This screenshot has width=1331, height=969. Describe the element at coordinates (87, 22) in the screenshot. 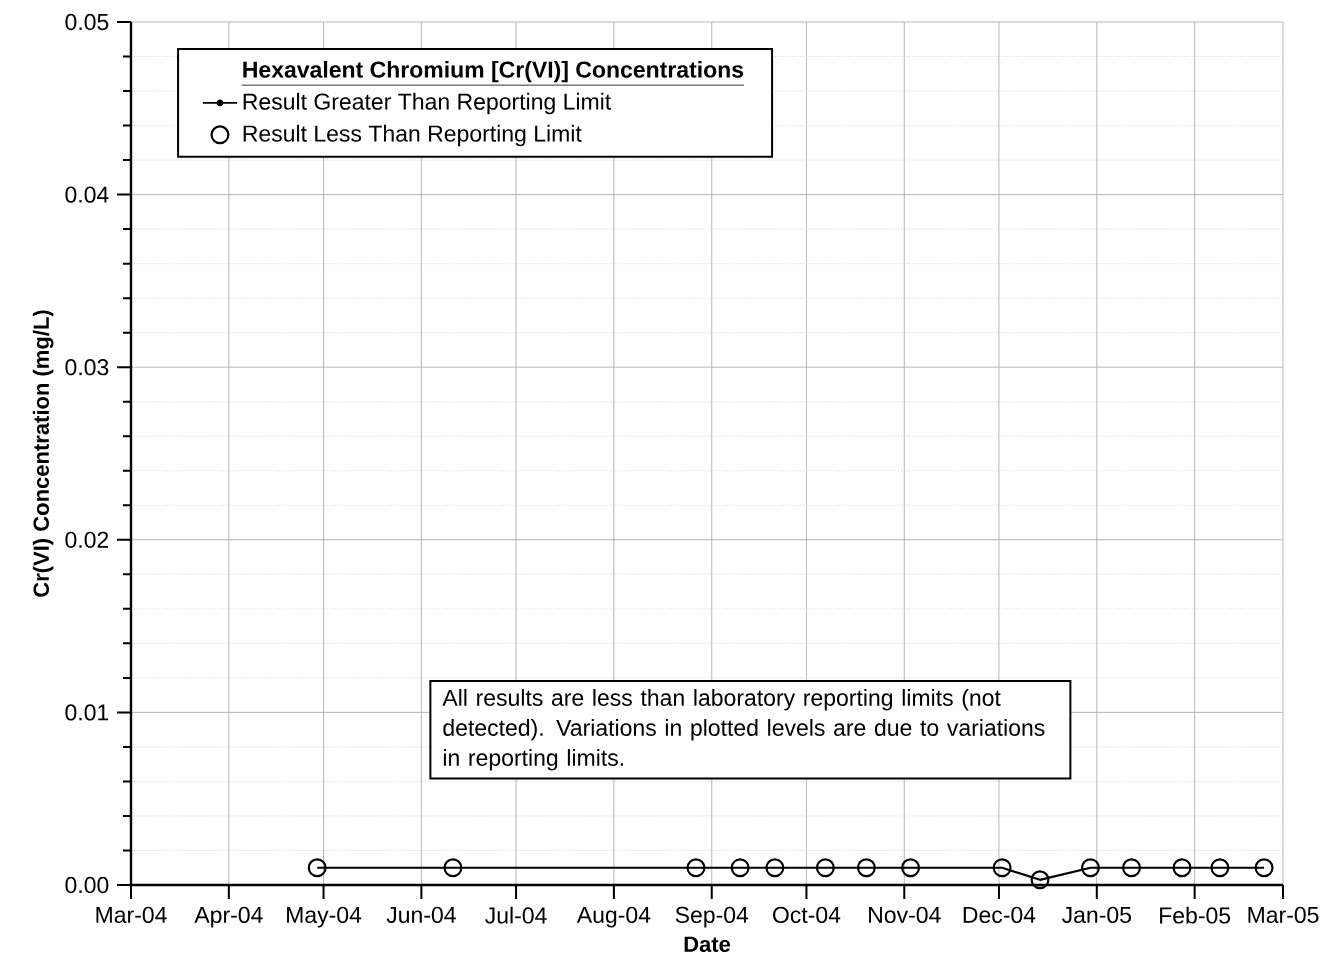

I see `y-tick-label: 0.05` at that location.